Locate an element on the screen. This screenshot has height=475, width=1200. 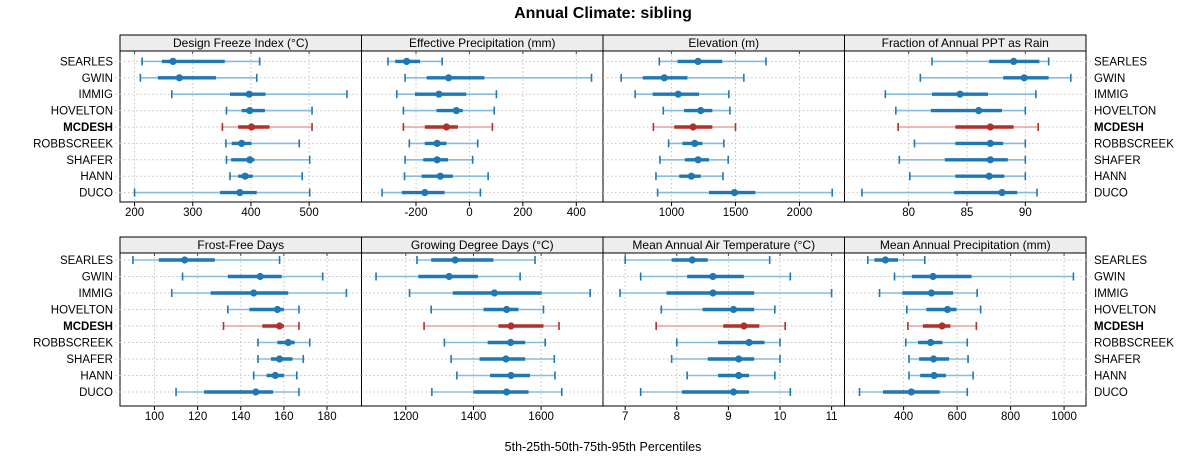
x-tick-label: 180 is located at coordinates (326, 417).